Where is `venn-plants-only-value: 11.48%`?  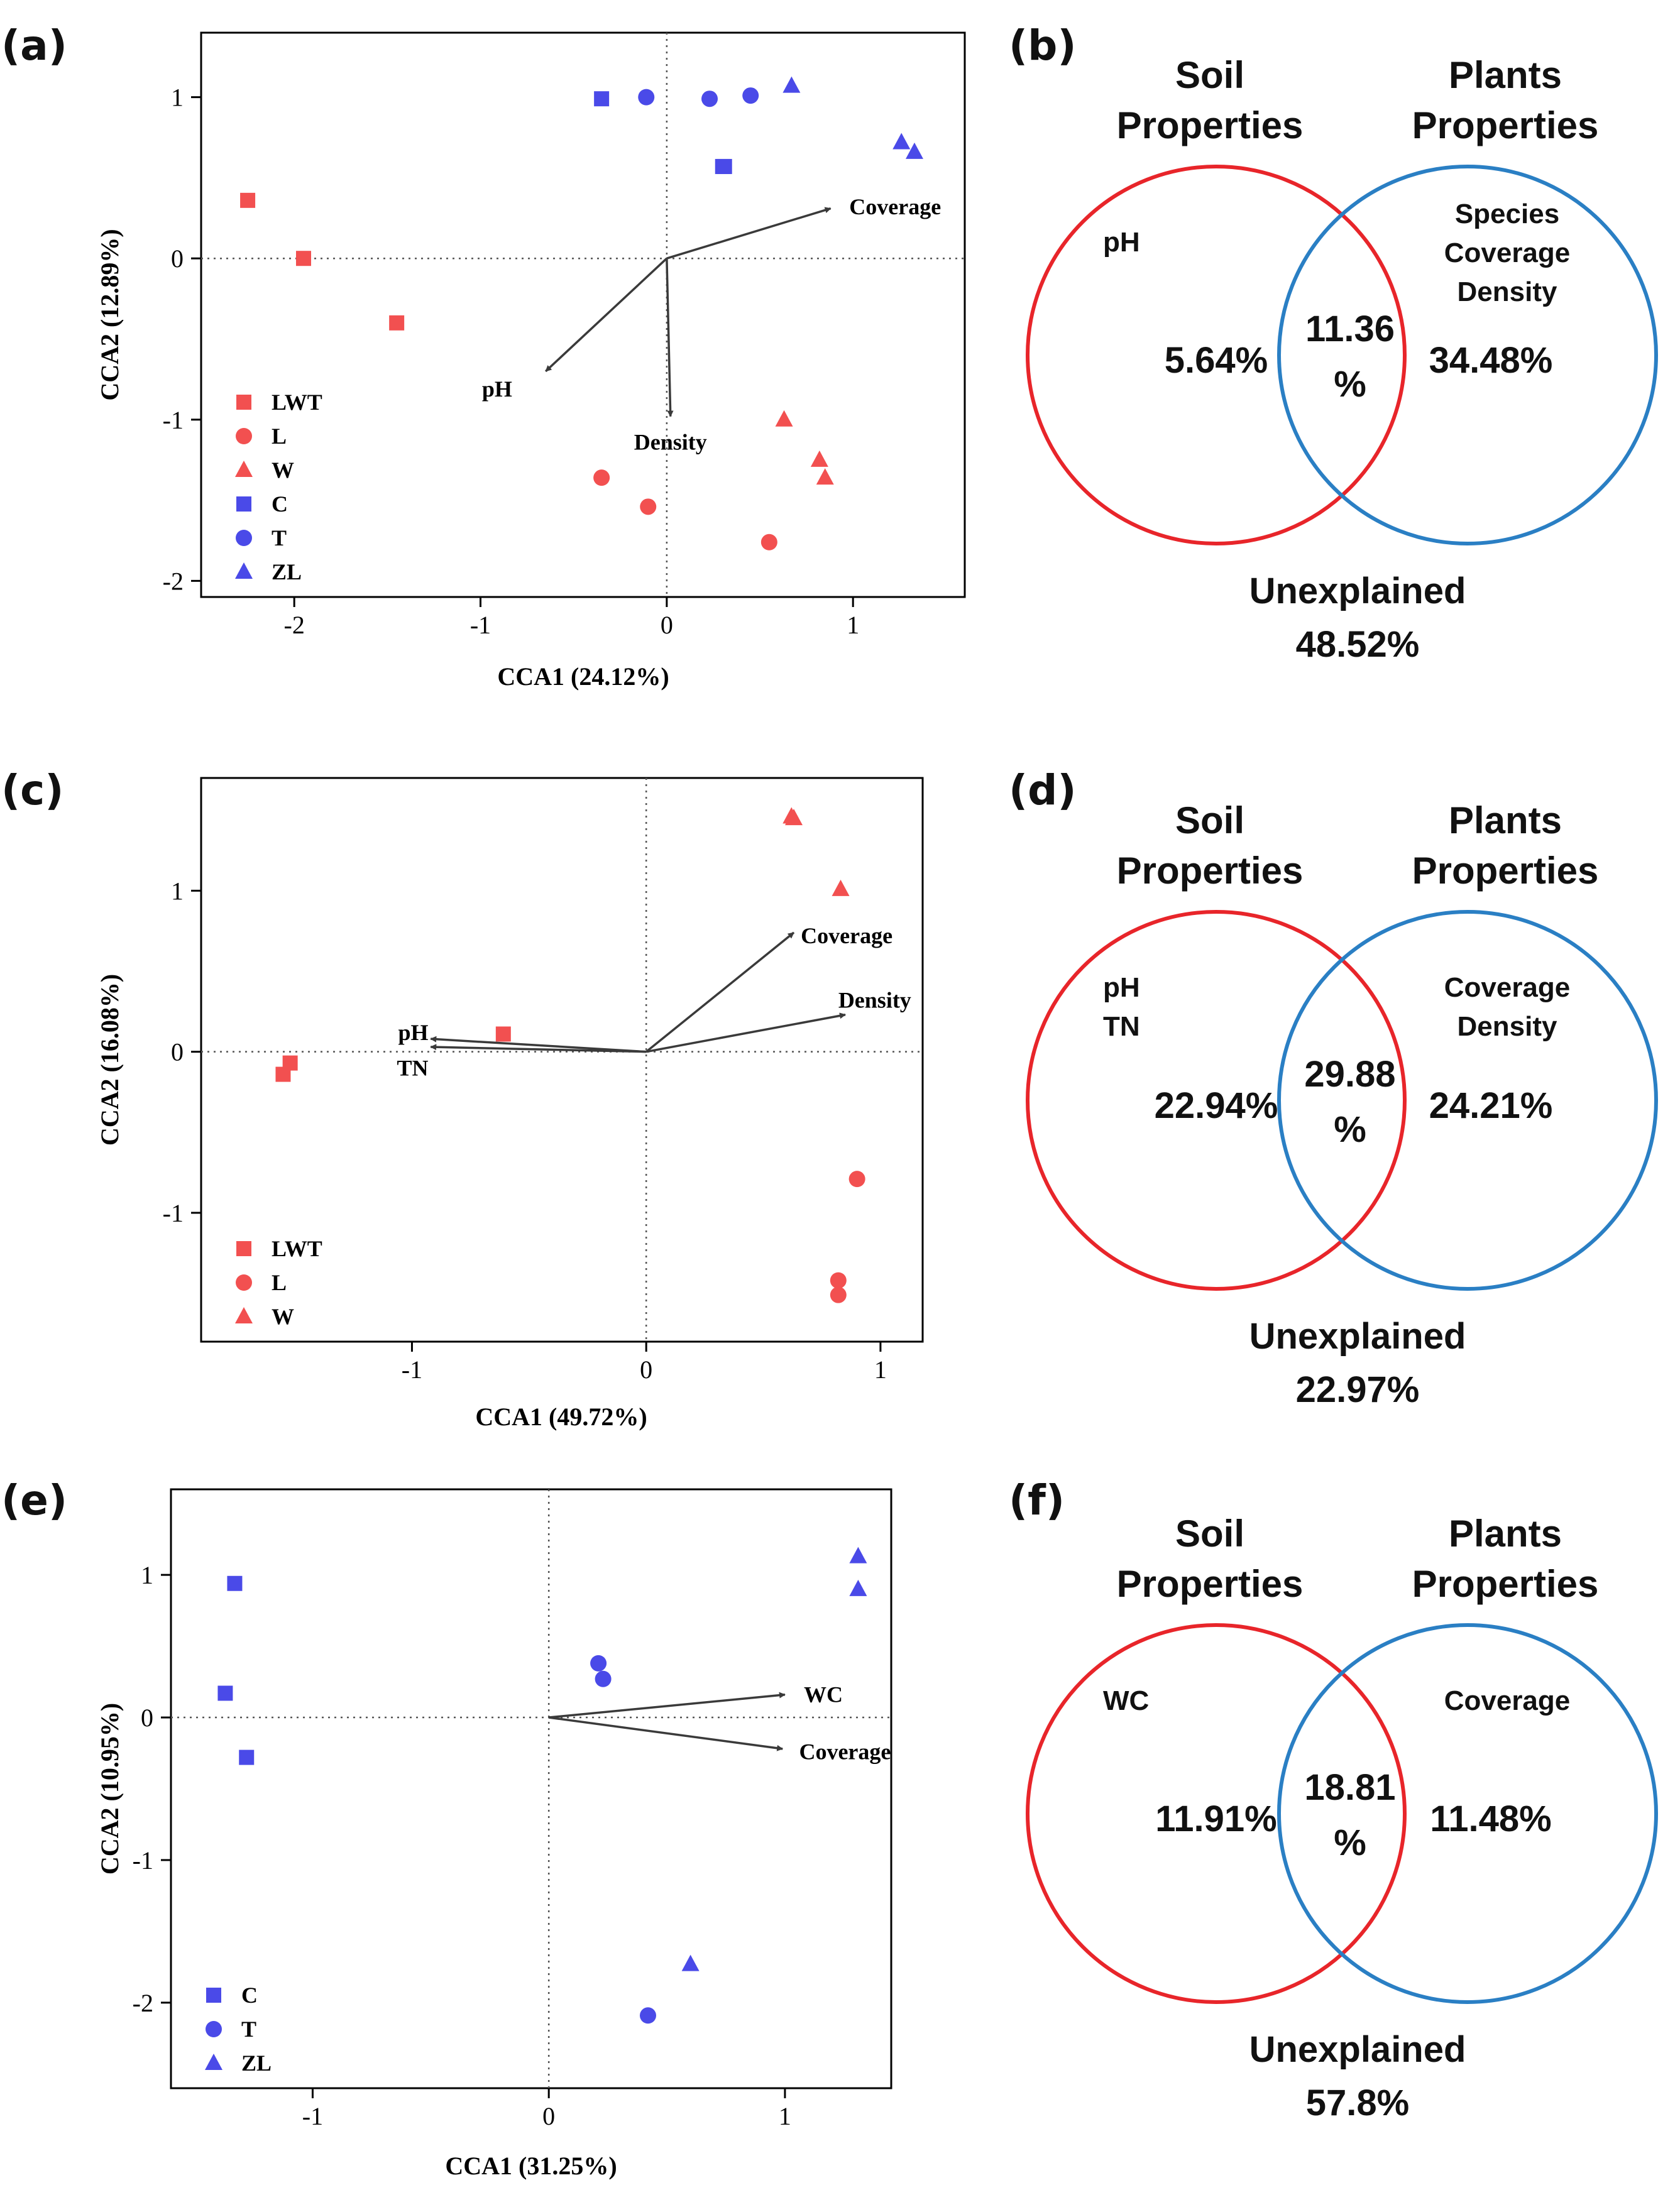
venn-plants-only-value: 11.48% is located at coordinates (1491, 1819).